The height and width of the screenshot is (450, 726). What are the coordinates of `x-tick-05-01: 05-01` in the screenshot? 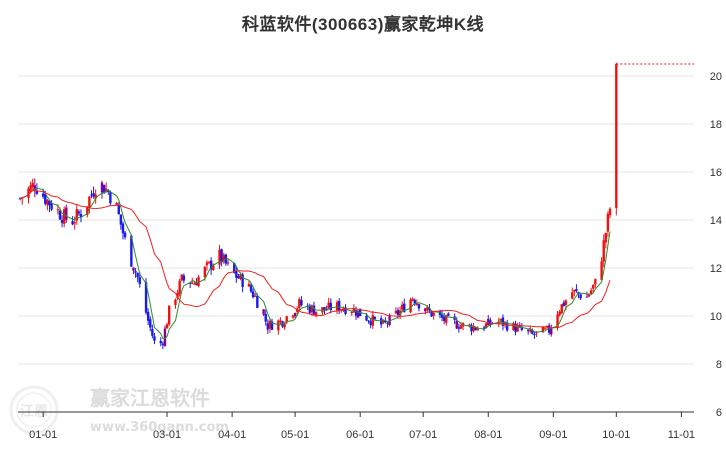 It's located at (295, 435).